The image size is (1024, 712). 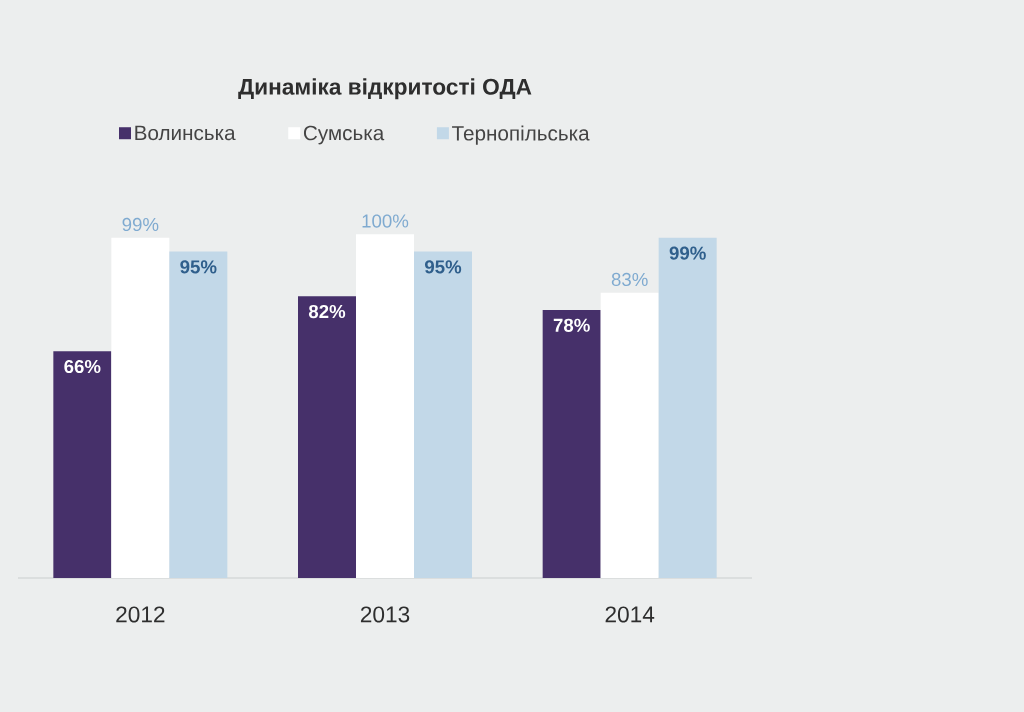 What do you see at coordinates (344, 135) in the screenshot?
I see `legend-label: Сумська` at bounding box center [344, 135].